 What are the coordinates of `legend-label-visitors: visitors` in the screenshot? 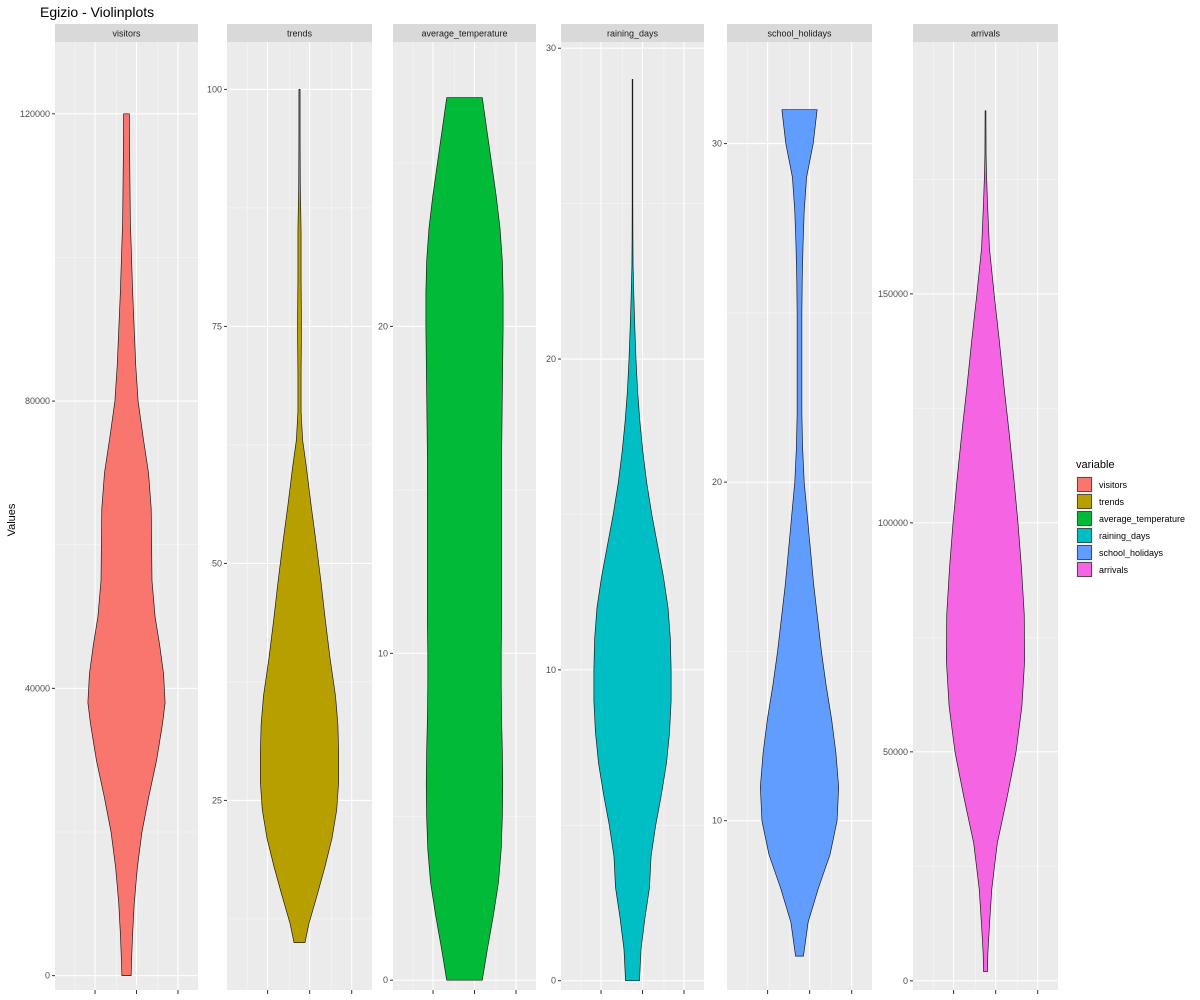 It's located at (1113, 485).